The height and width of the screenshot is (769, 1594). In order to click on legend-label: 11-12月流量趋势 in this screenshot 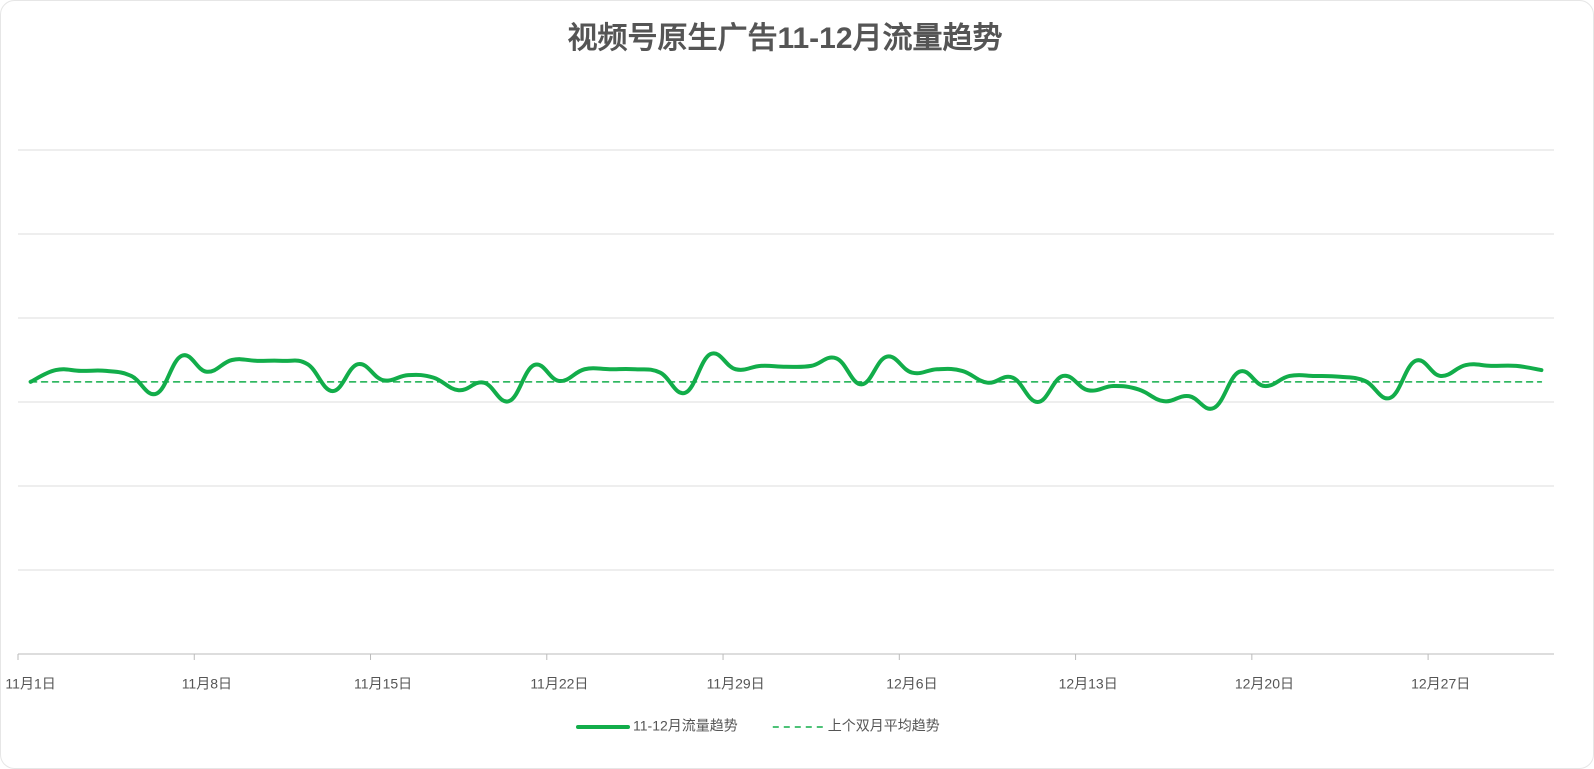, I will do `click(685, 726)`.